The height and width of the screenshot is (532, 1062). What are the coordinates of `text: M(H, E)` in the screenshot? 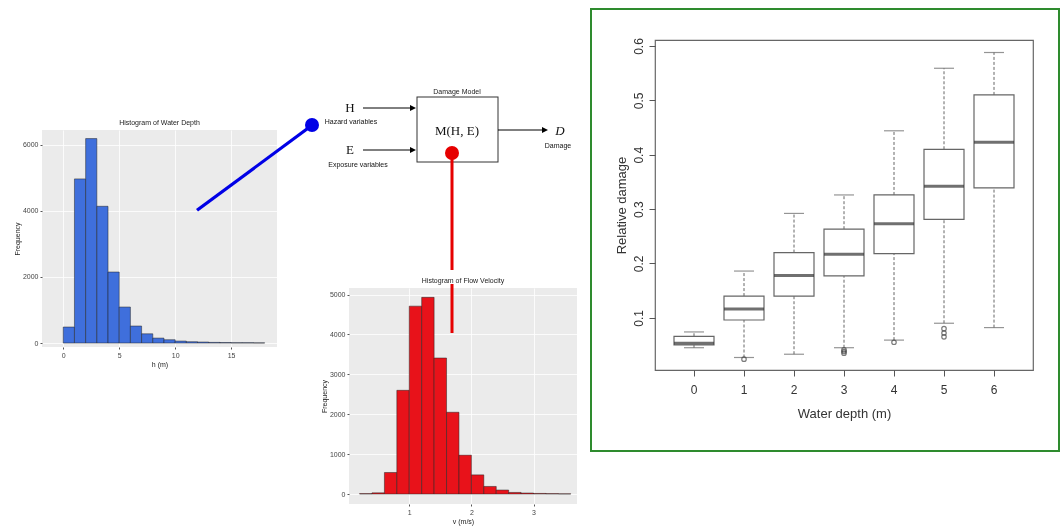 It's located at (457, 130).